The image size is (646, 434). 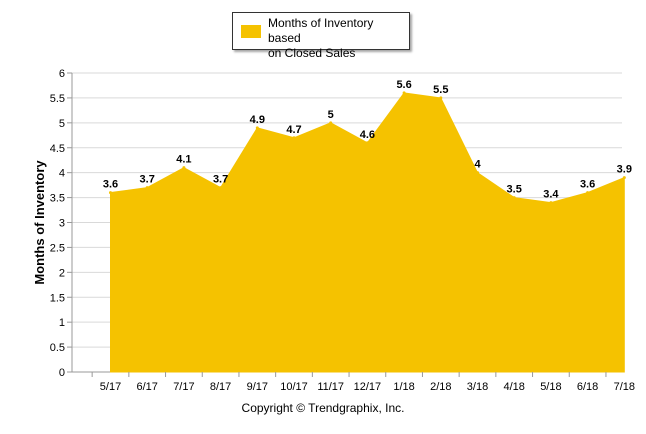 What do you see at coordinates (294, 387) in the screenshot?
I see `x-tick-label: 10/17` at bounding box center [294, 387].